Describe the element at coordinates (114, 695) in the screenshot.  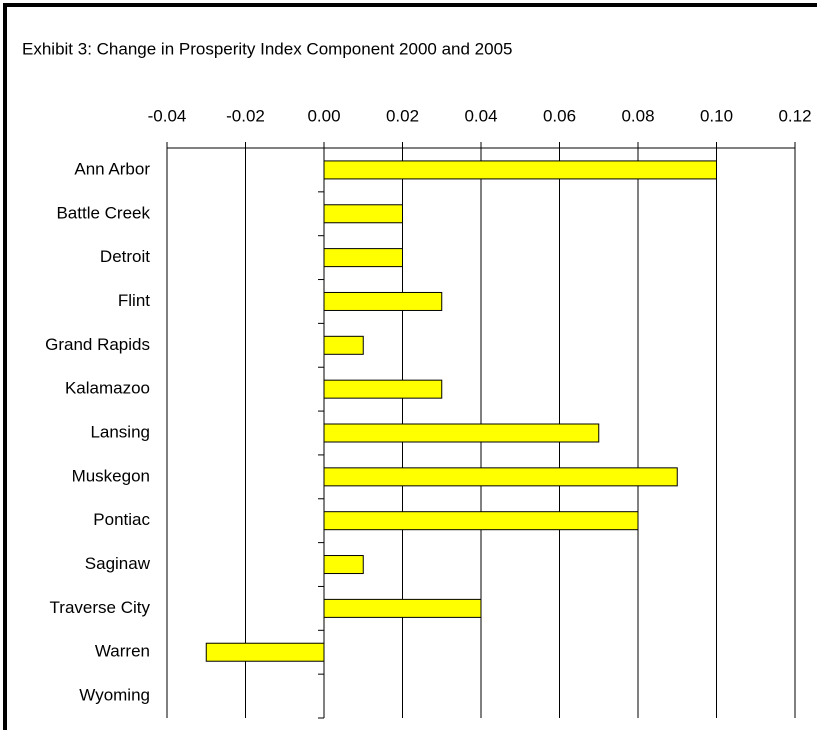
I see `y-tick-label: Wyoming` at that location.